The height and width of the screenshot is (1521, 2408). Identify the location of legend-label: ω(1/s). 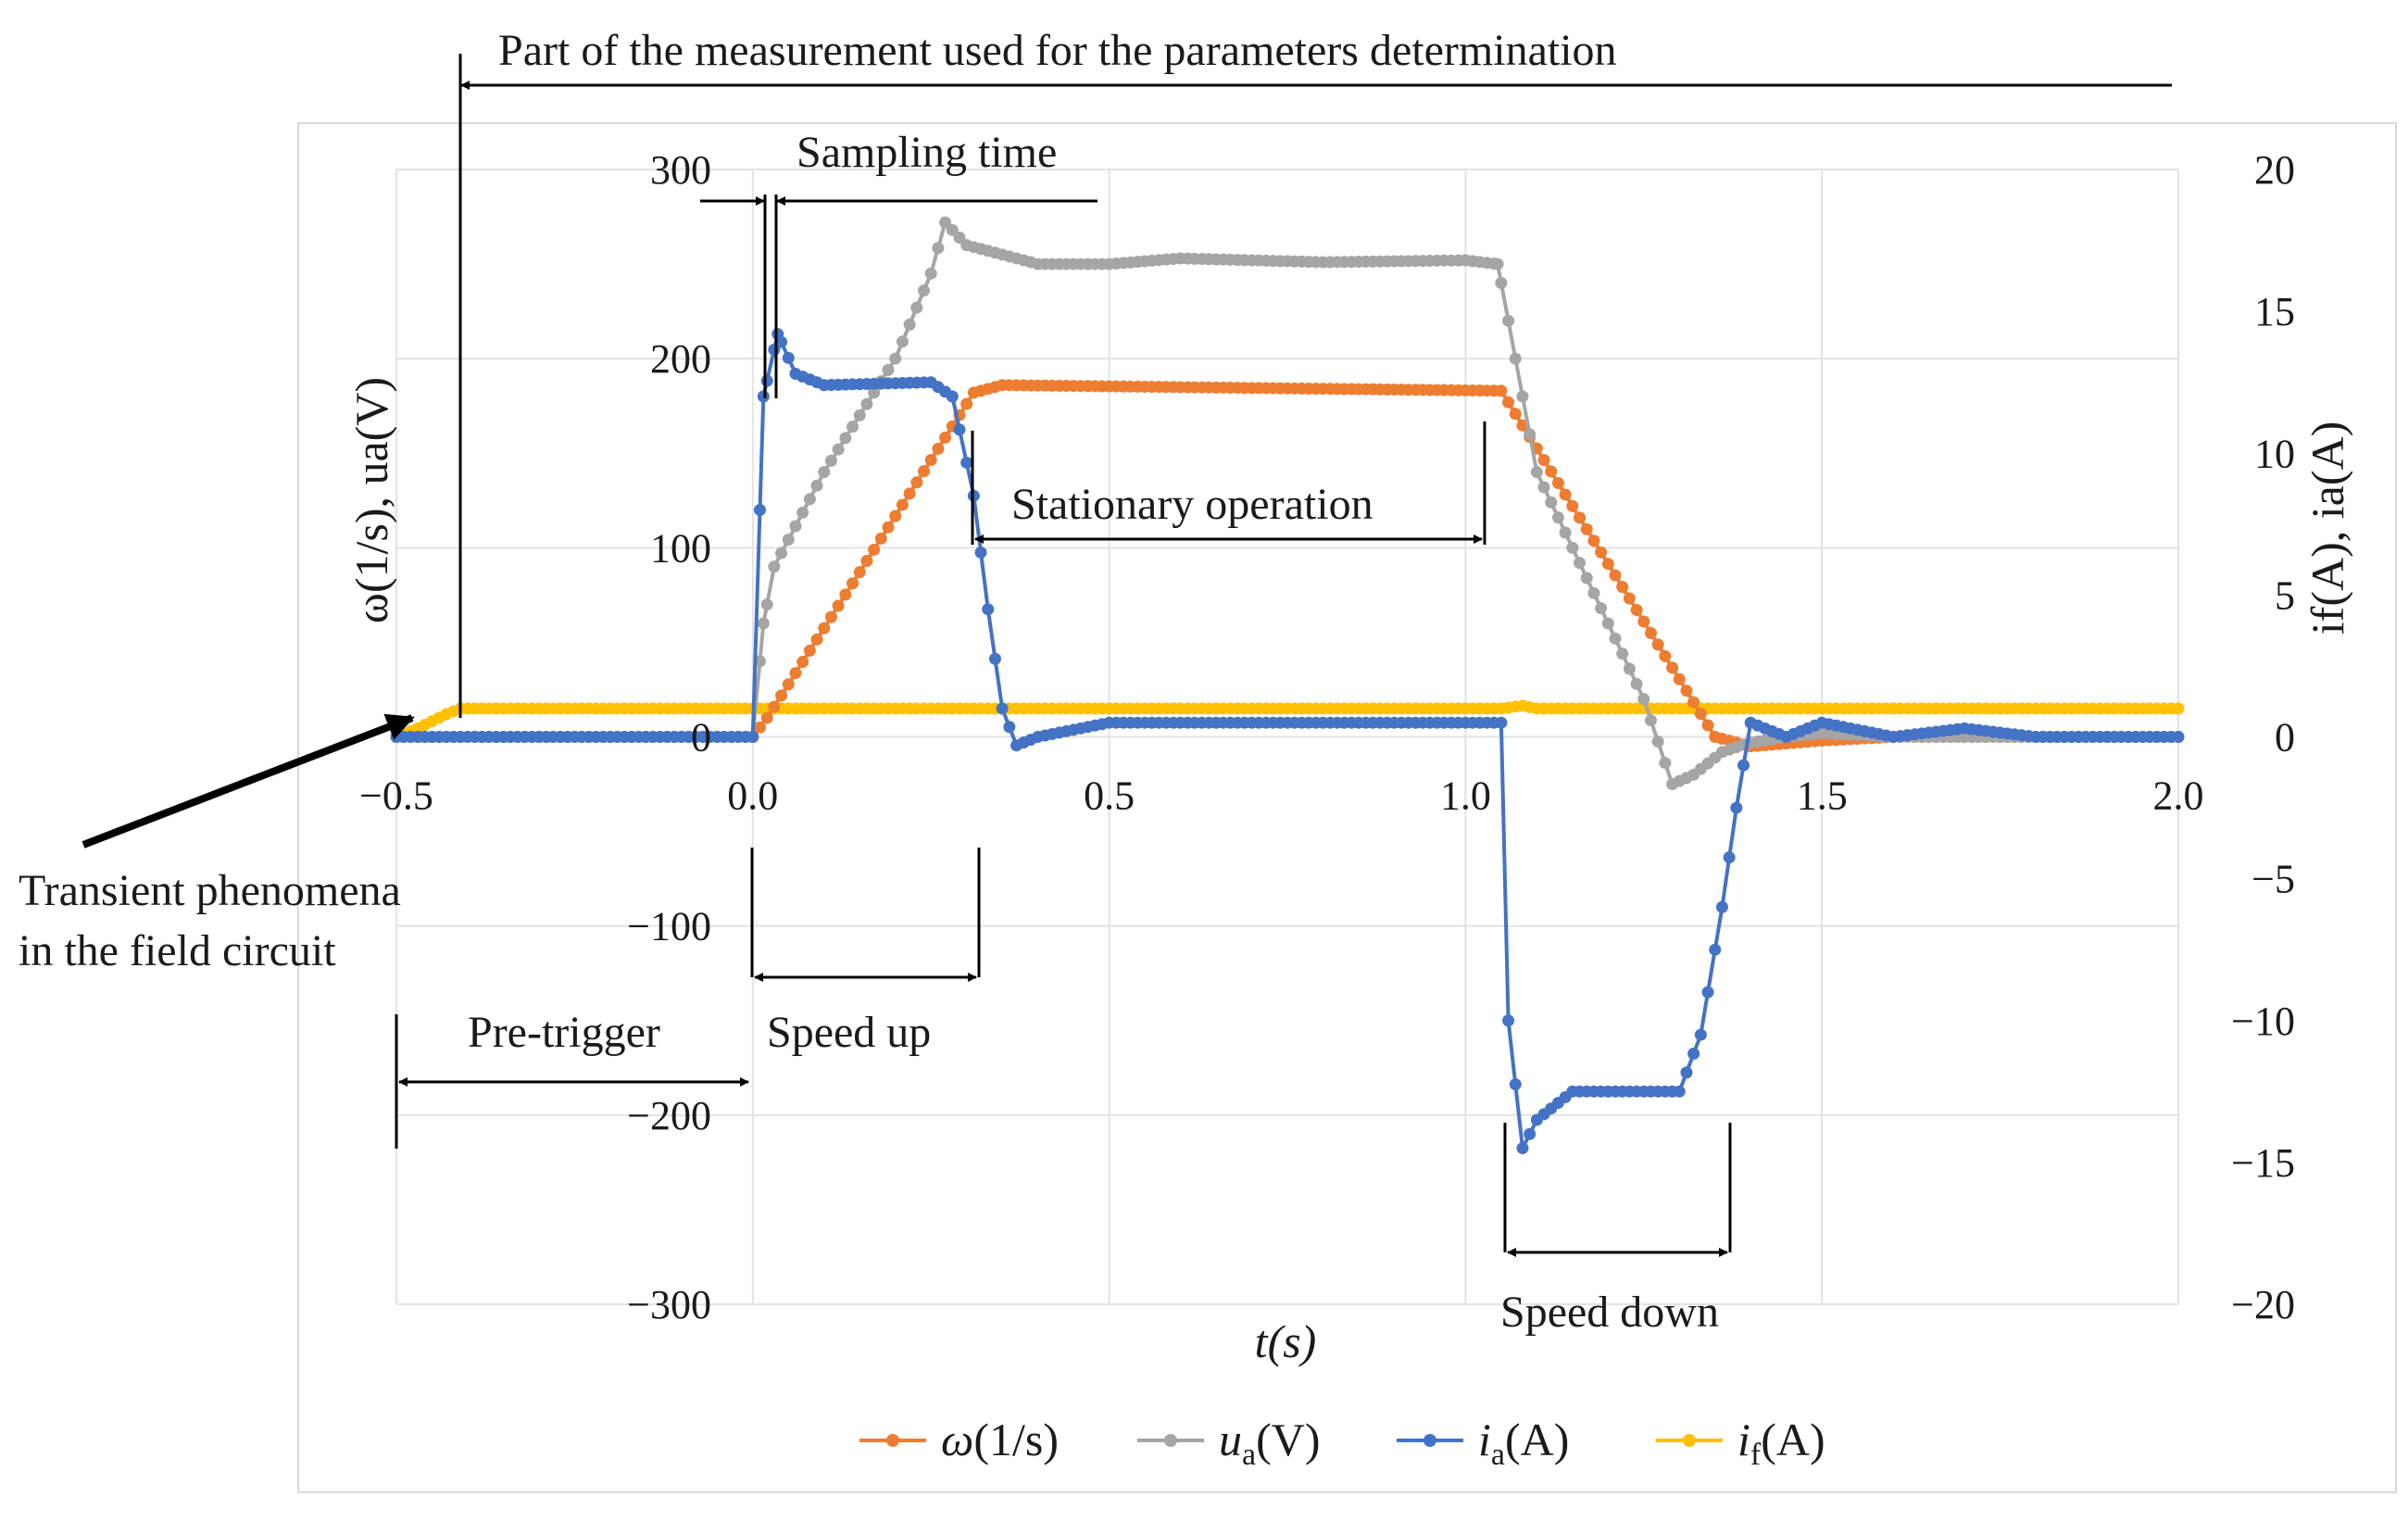
(1000, 1440).